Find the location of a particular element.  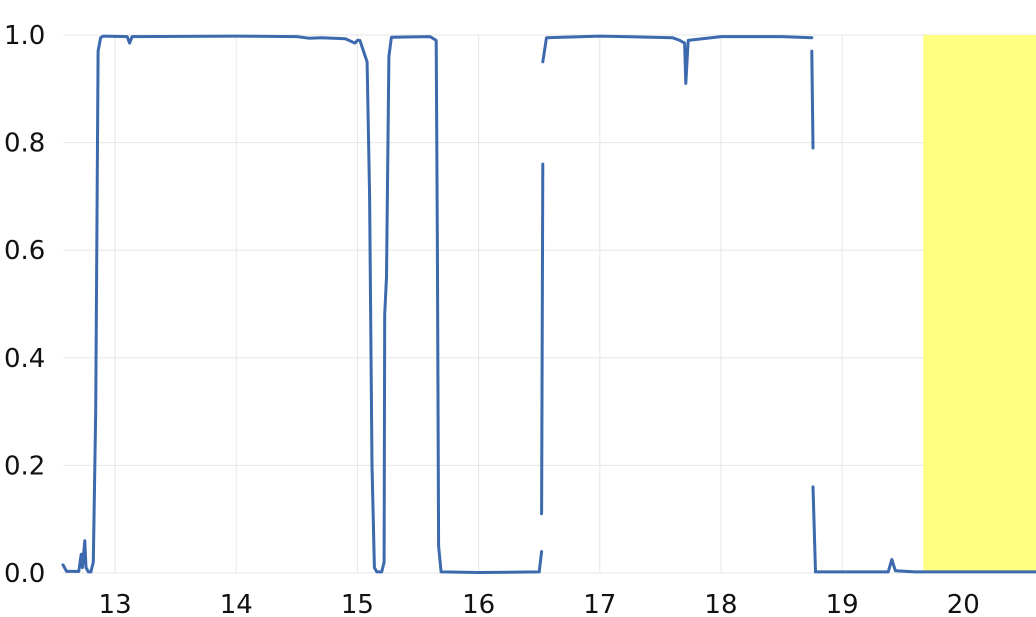

y-tick-label: 0.8 is located at coordinates (24, 144).